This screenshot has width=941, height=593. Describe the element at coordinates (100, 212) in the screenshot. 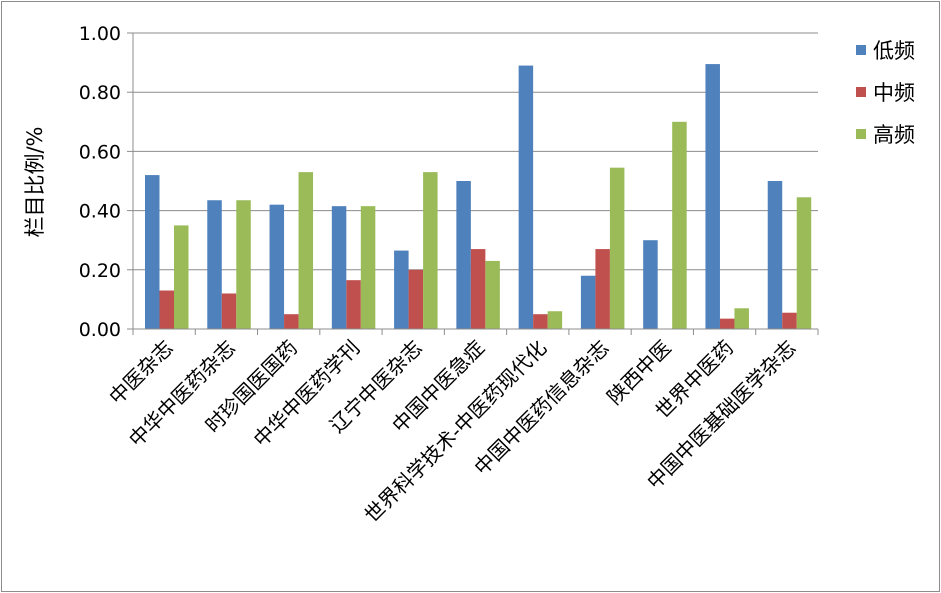

I see `y-tick-label: 0.40` at that location.